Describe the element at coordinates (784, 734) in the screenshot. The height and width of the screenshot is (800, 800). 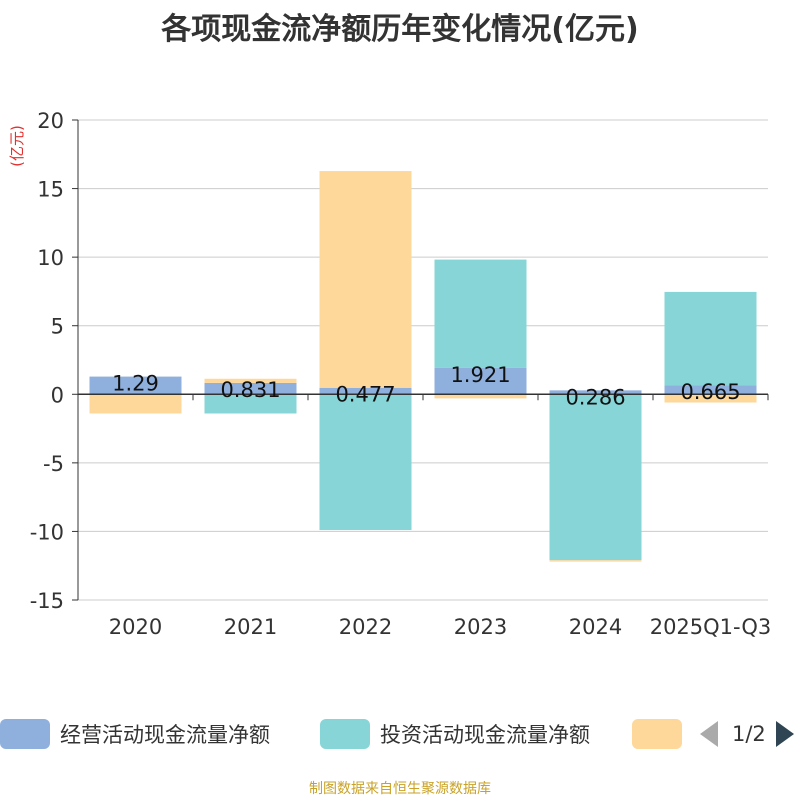
I see `legend-next-page-icon` at that location.